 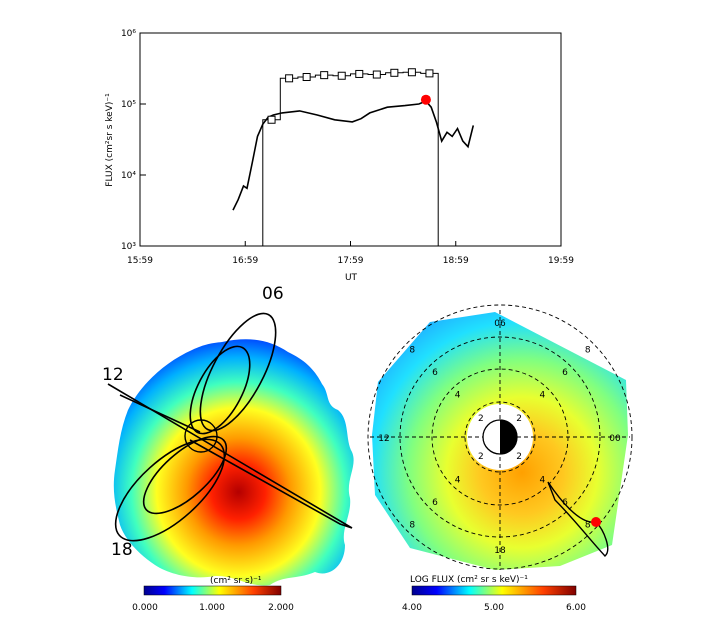 What do you see at coordinates (519, 457) in the screenshot?
I see `ring-label-2-3: 2` at bounding box center [519, 457].